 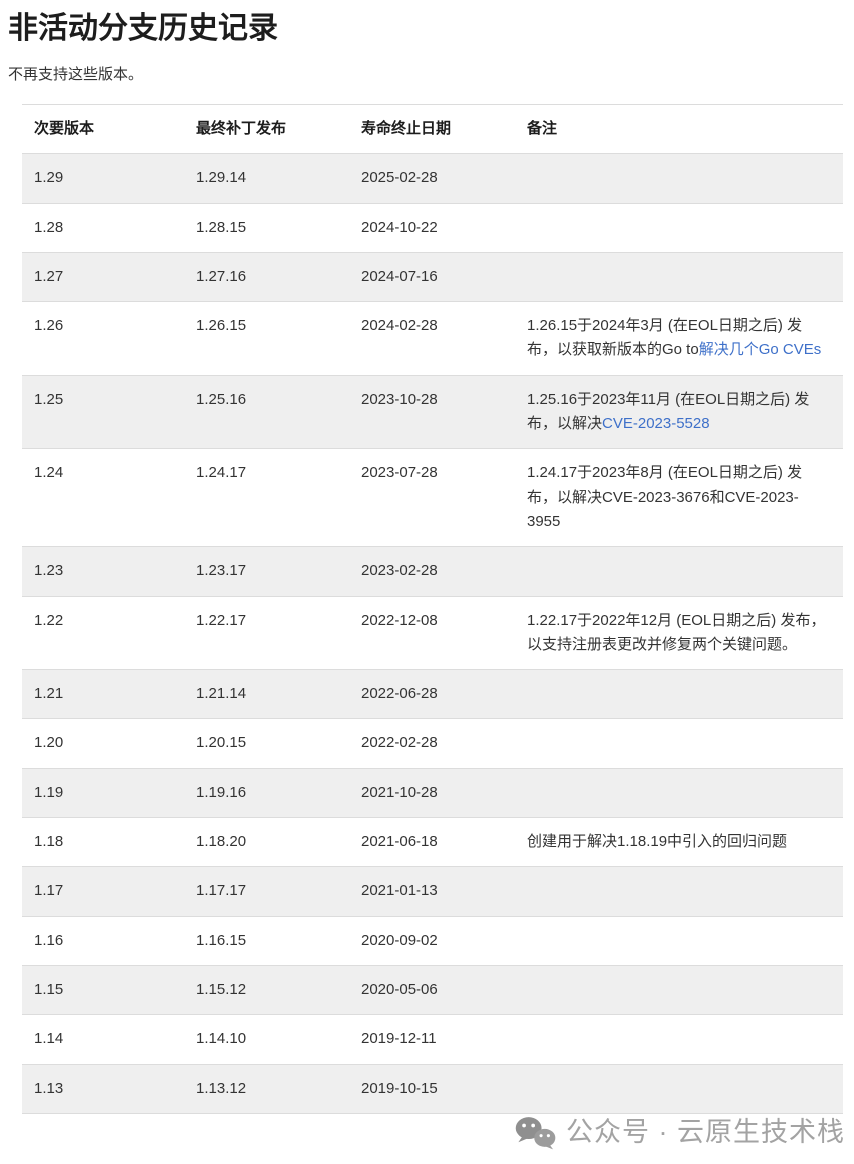 I want to click on note-text: 创建用于解决1.18.19中引入的回归问题, so click(x=657, y=842).